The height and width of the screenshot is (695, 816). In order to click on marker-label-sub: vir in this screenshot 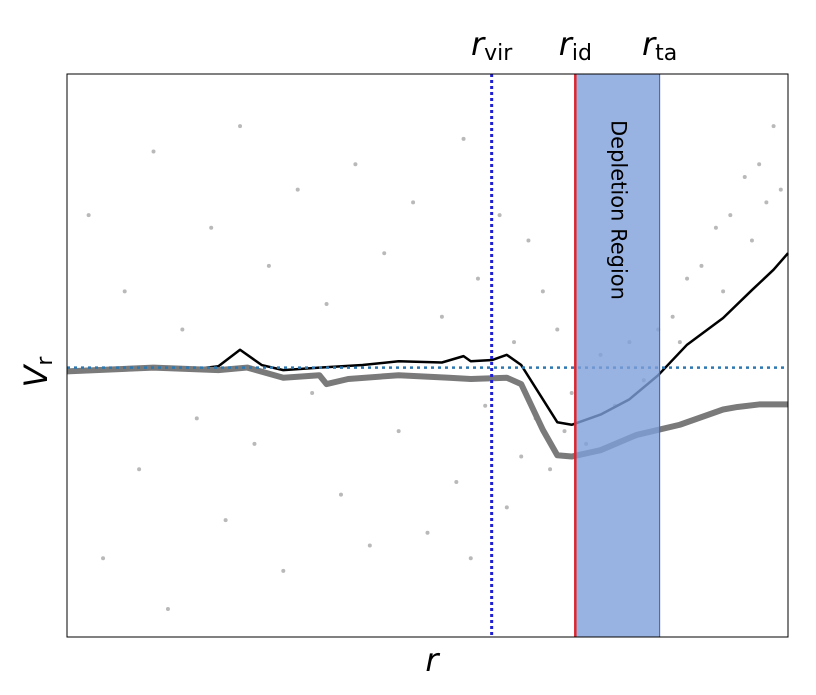, I will do `click(498, 53)`.